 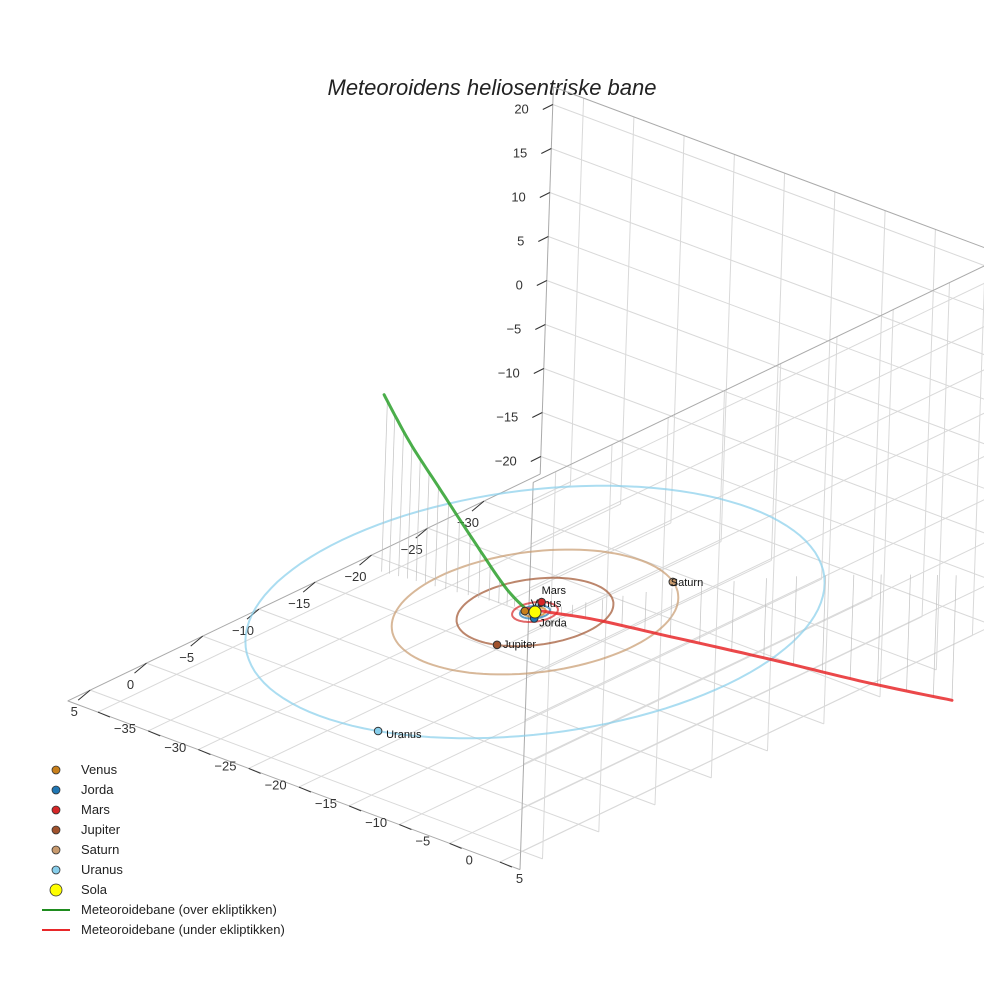 I want to click on x-tick-label: 5, so click(x=74, y=711).